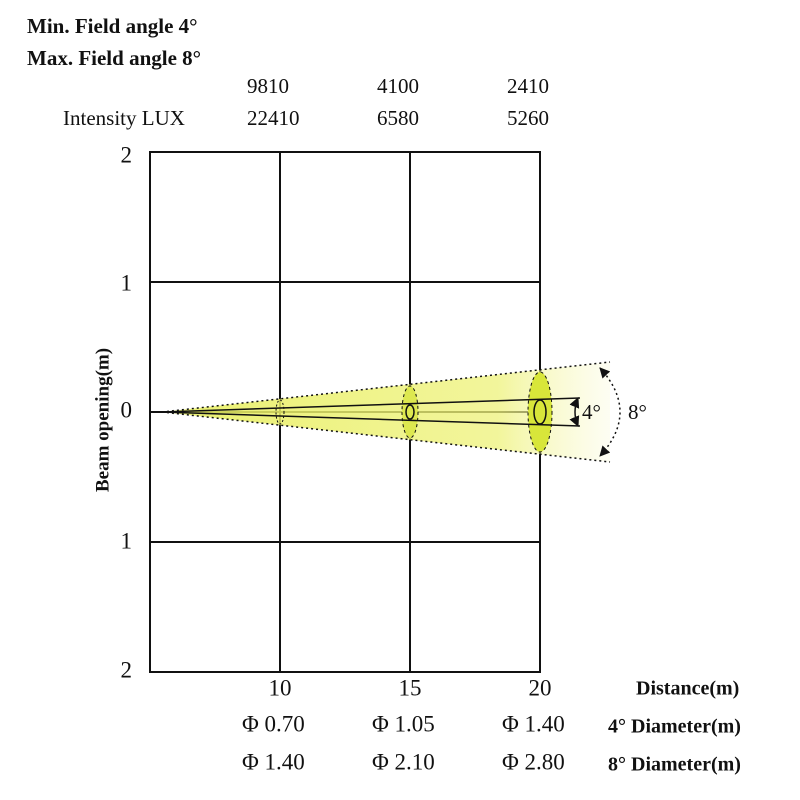 Image resolution: width=800 pixels, height=800 pixels. I want to click on diameter-label: 8° Diameter(m), so click(674, 765).